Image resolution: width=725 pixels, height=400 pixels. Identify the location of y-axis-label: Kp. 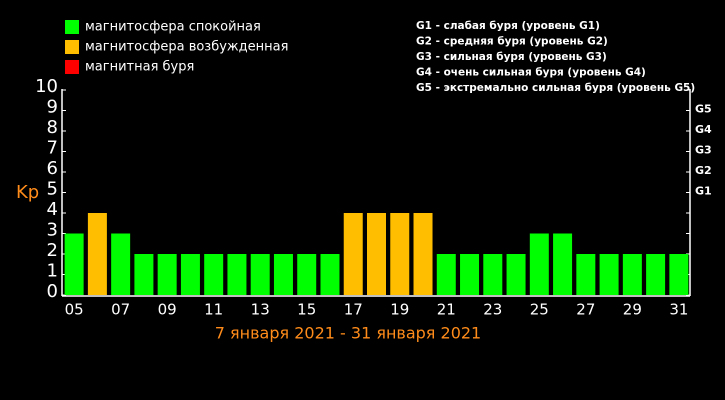
(27, 192).